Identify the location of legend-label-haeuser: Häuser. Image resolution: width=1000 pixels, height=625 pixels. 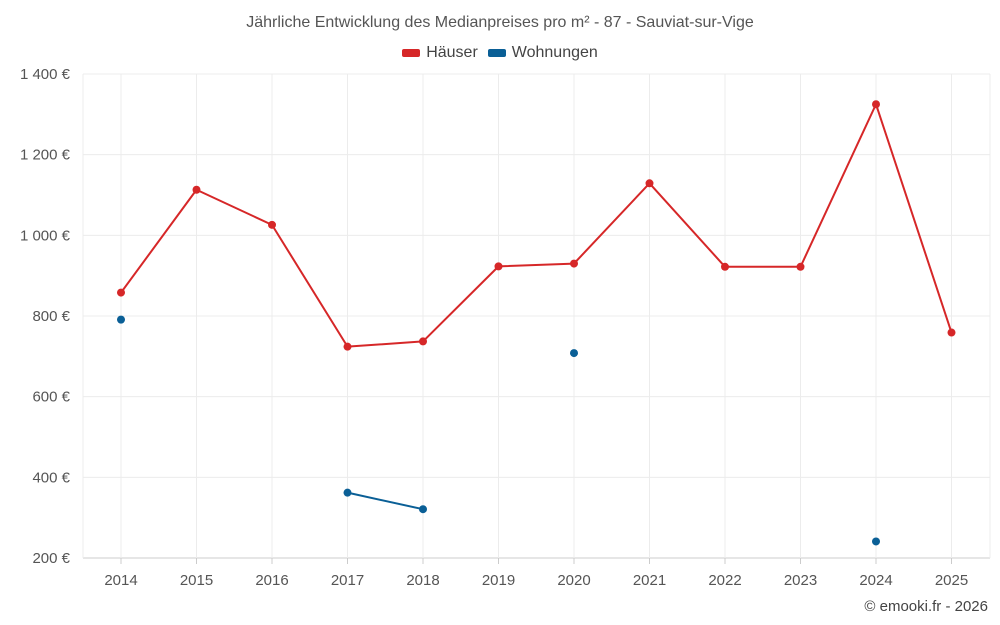
(452, 52).